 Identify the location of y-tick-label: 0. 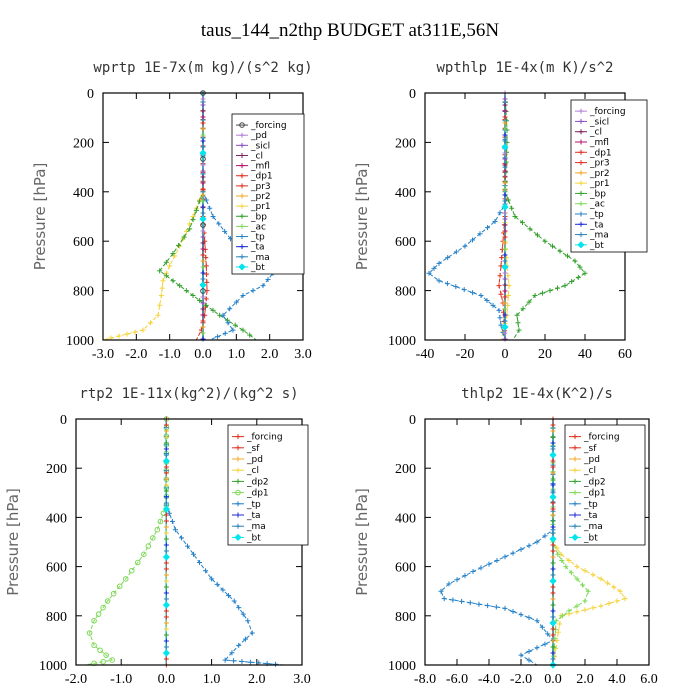
(90, 94).